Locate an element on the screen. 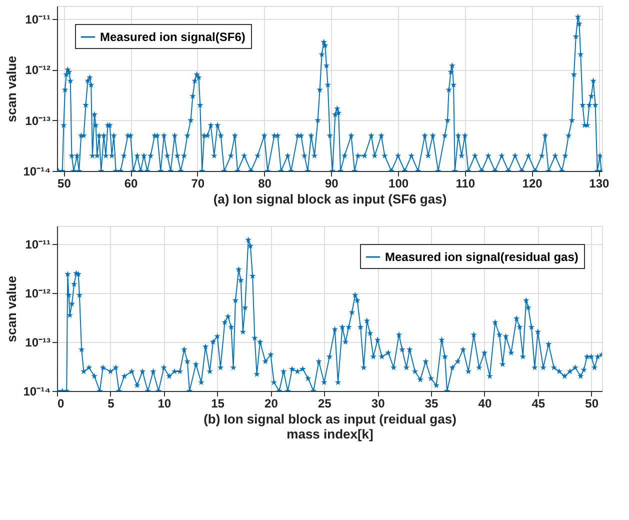 This screenshot has height=520, width=629. x-tick-label: 80 is located at coordinates (265, 183).